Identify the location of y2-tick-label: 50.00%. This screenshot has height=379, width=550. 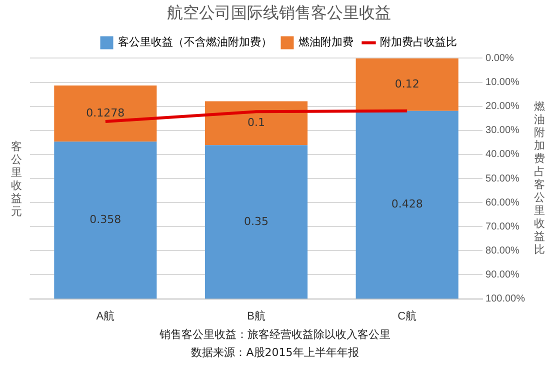
(503, 178).